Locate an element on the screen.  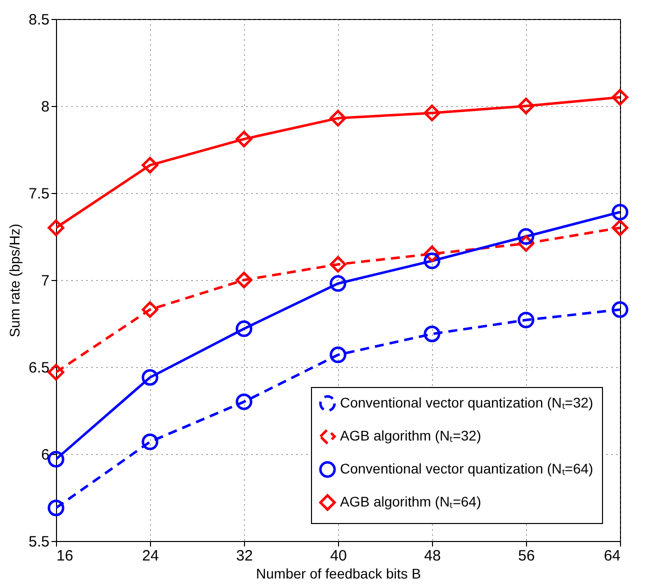
x-tick-label: 24 is located at coordinates (150, 556).